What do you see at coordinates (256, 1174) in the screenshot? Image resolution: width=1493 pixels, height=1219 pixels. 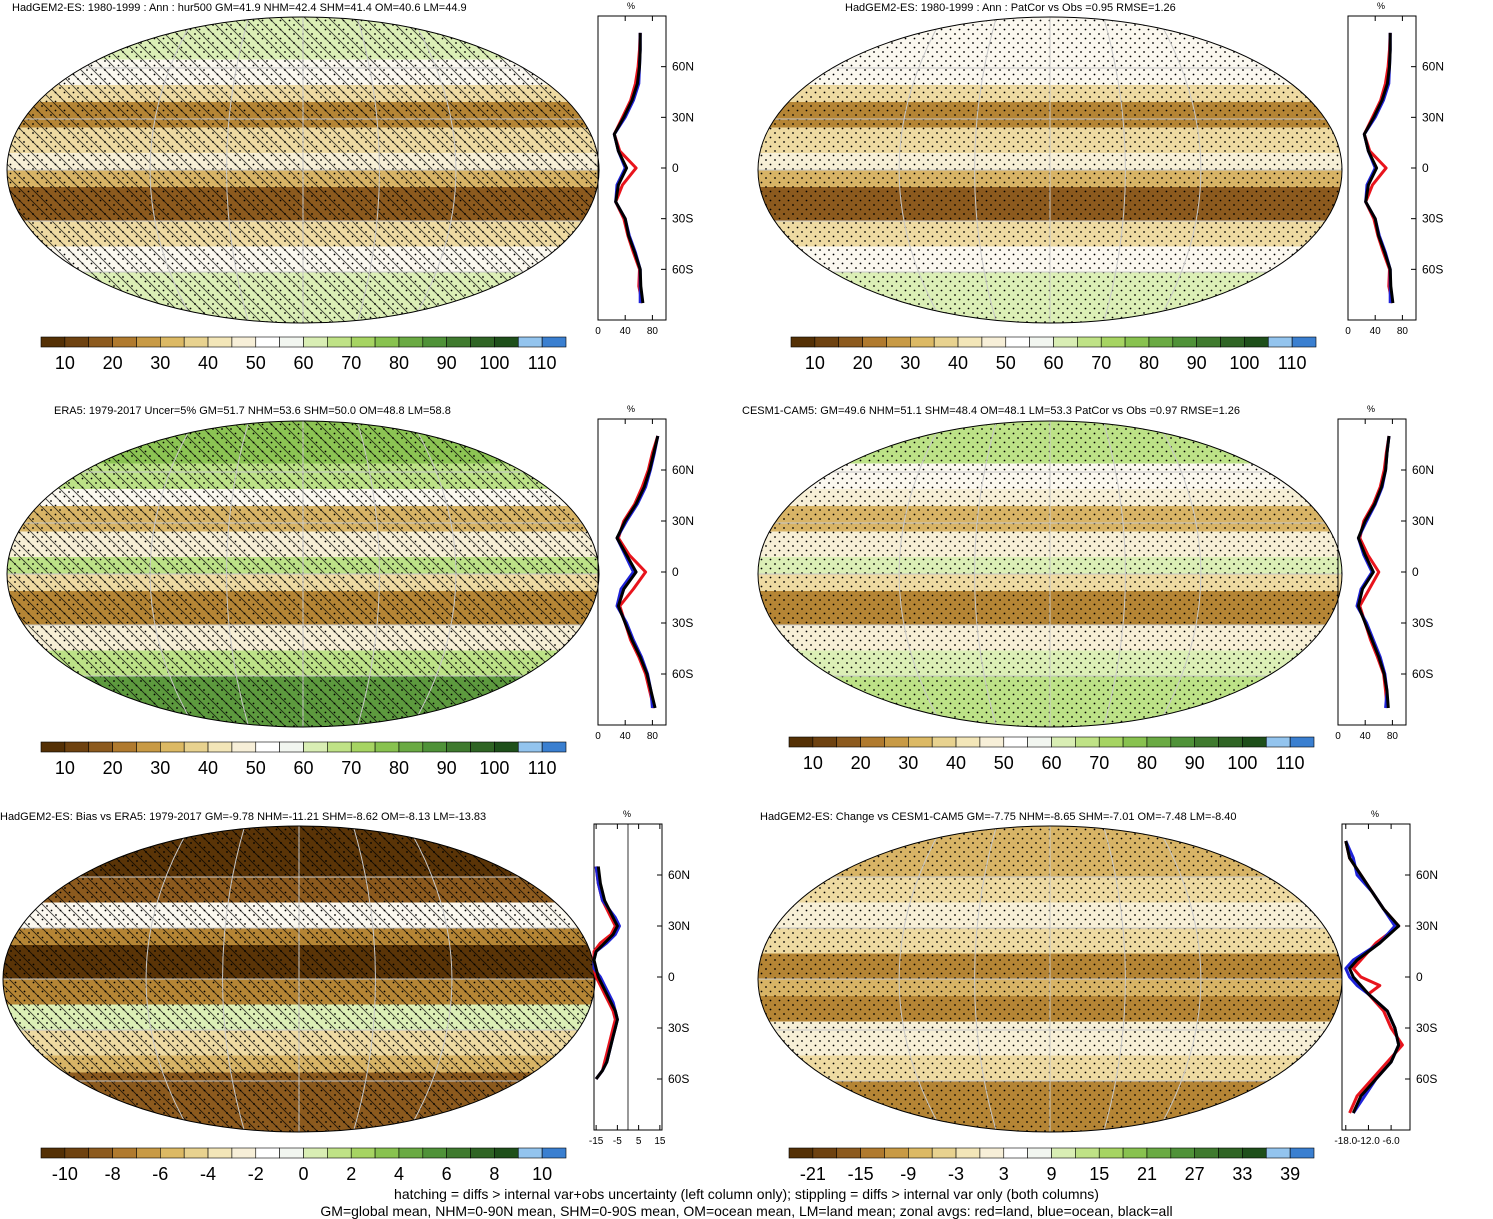 I see `colorbar-tick-label: -2` at bounding box center [256, 1174].